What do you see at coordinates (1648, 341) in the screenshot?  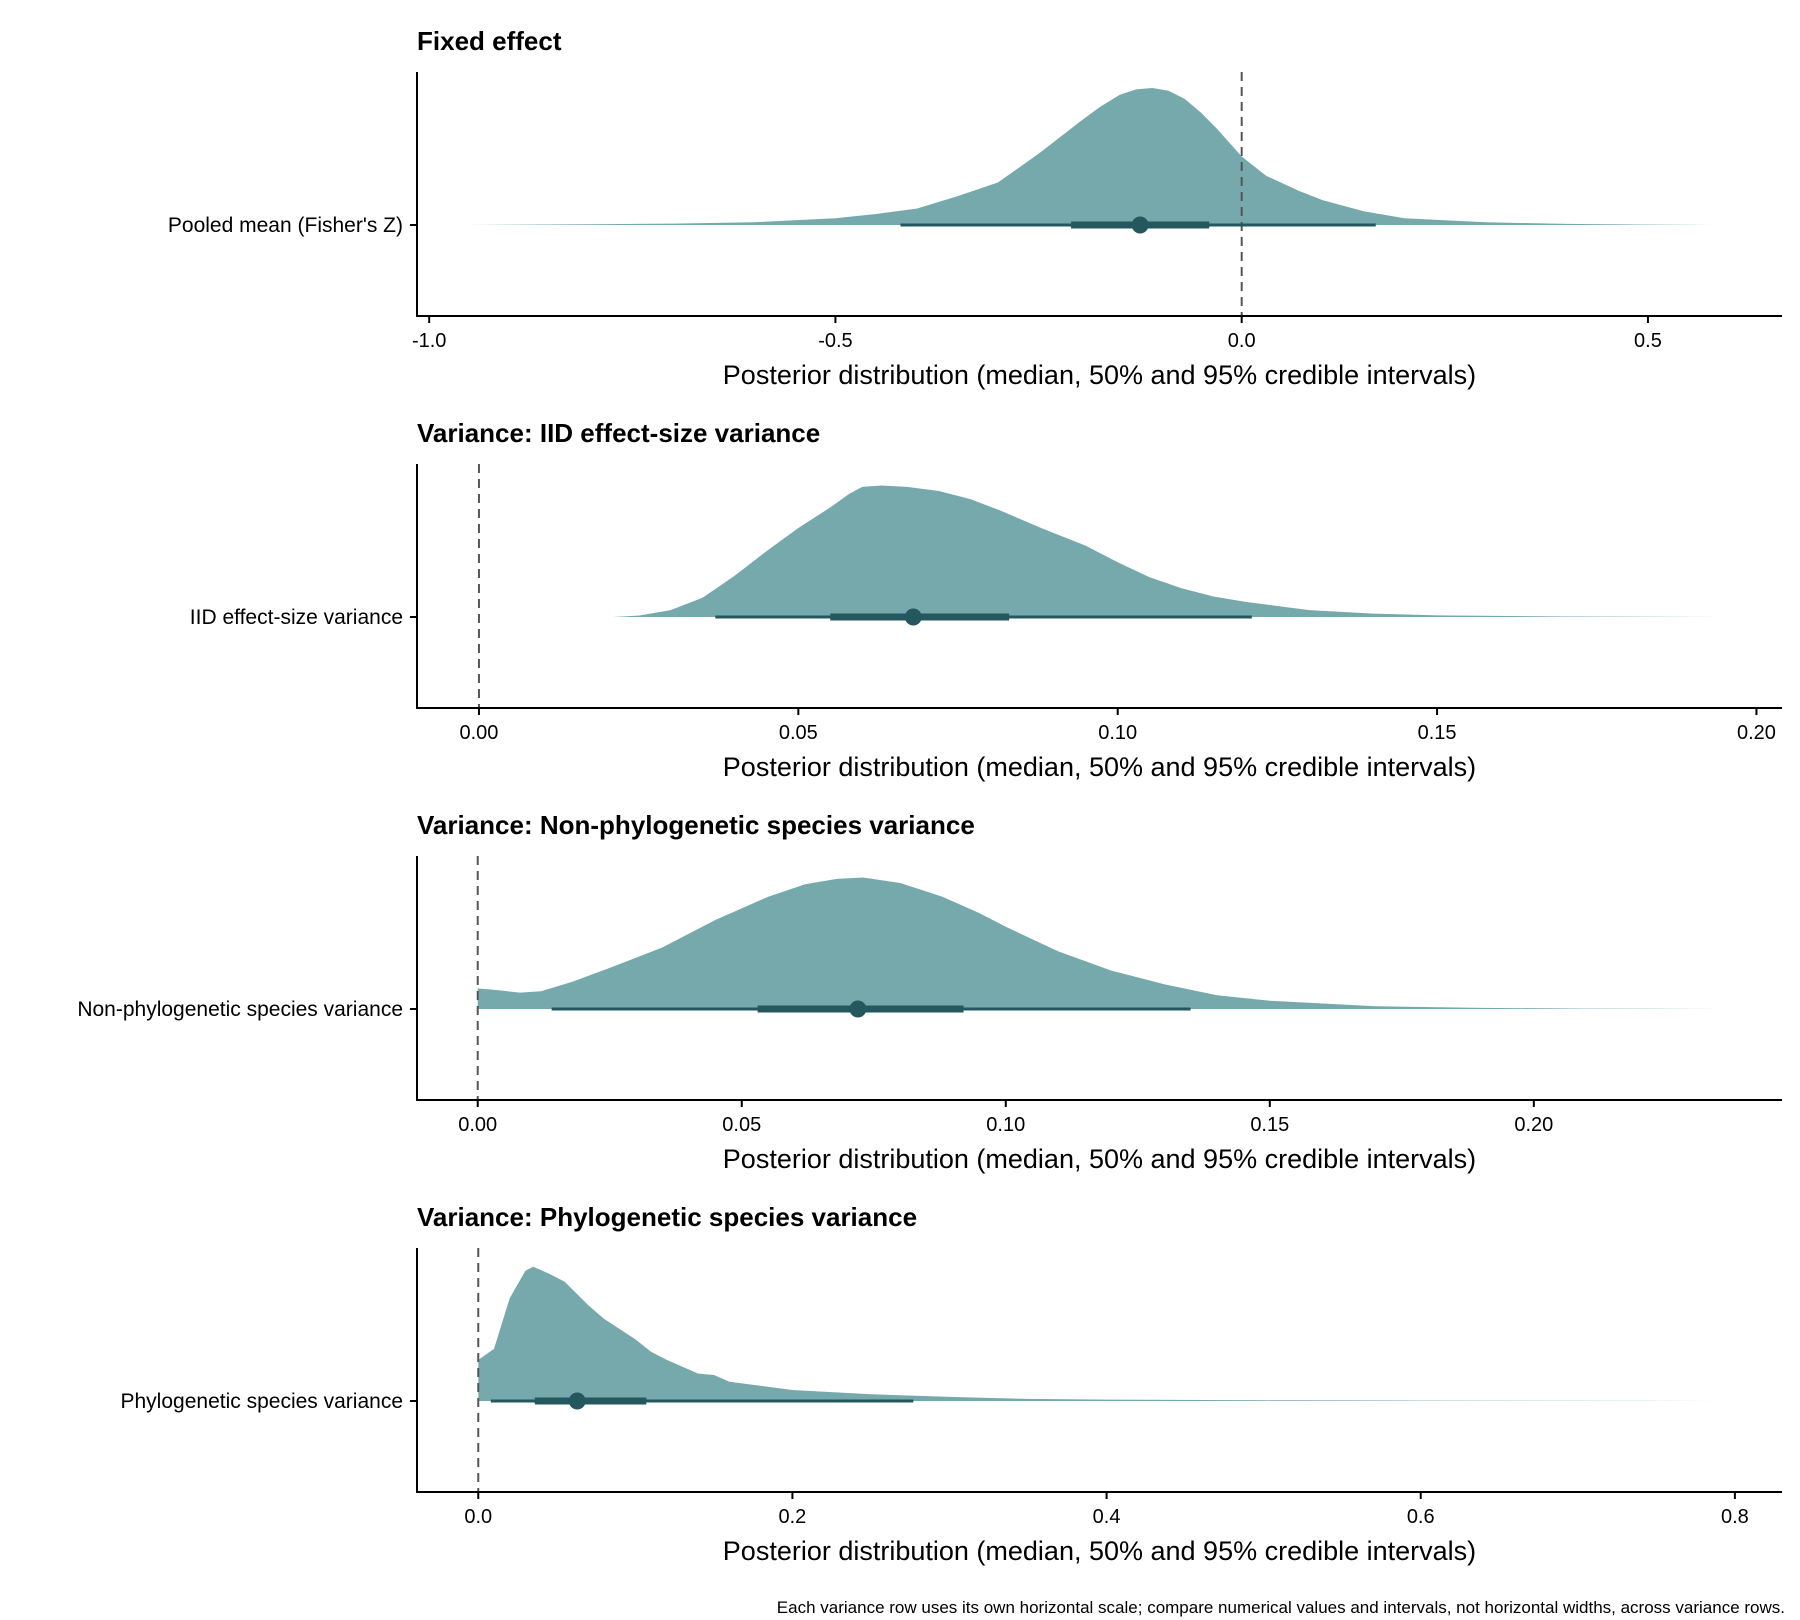 I see `x-tick-label: 0.5` at bounding box center [1648, 341].